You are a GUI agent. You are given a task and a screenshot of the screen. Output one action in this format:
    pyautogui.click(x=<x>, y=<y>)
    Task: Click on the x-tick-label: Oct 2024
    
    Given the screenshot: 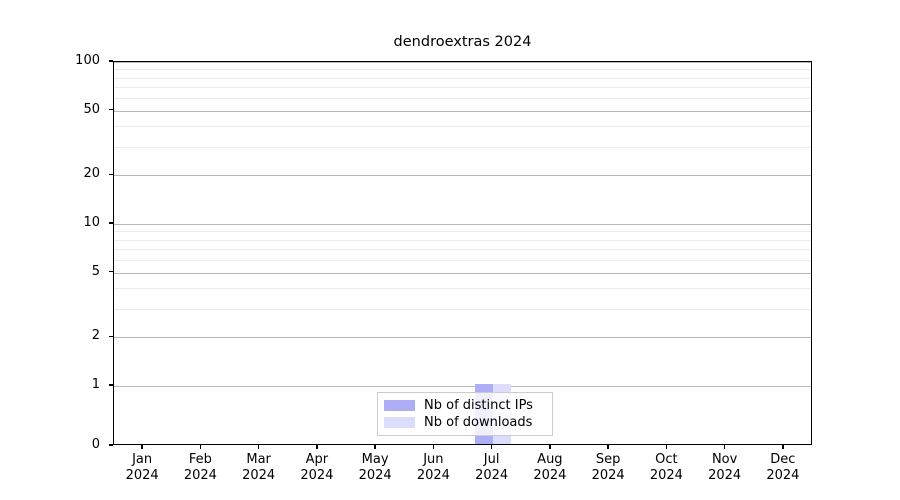 What is the action you would take?
    pyautogui.click(x=666, y=468)
    